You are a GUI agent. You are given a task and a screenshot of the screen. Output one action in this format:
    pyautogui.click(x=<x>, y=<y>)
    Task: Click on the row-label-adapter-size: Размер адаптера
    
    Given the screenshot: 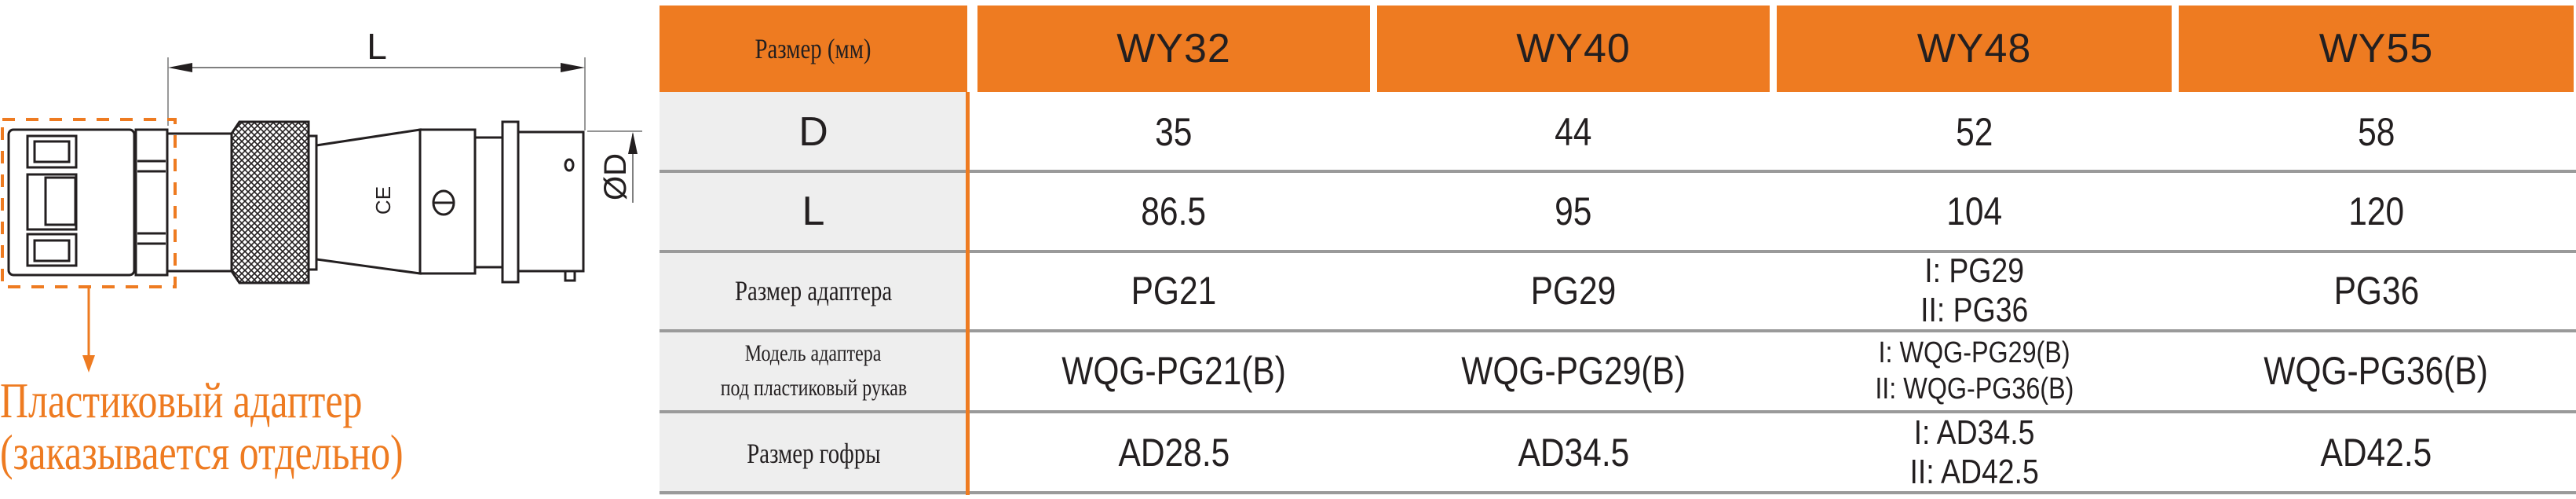 What is the action you would take?
    pyautogui.click(x=813, y=290)
    